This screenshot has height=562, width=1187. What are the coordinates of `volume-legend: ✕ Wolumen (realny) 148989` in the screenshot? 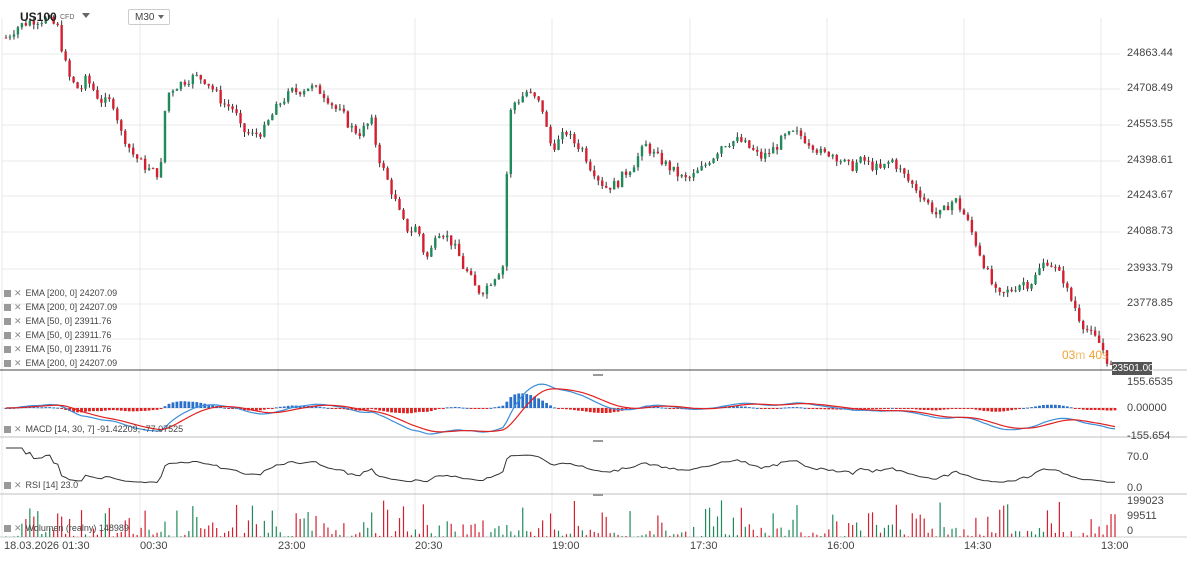 It's located at (66, 528).